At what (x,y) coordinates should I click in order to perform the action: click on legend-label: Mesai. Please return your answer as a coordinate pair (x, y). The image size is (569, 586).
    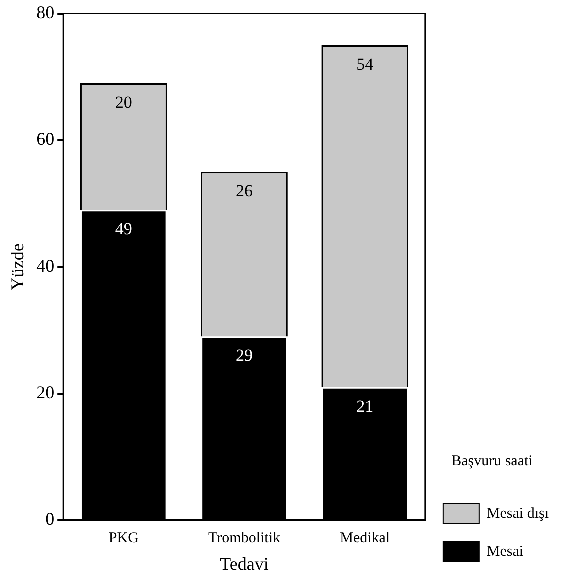
    Looking at the image, I should click on (505, 552).